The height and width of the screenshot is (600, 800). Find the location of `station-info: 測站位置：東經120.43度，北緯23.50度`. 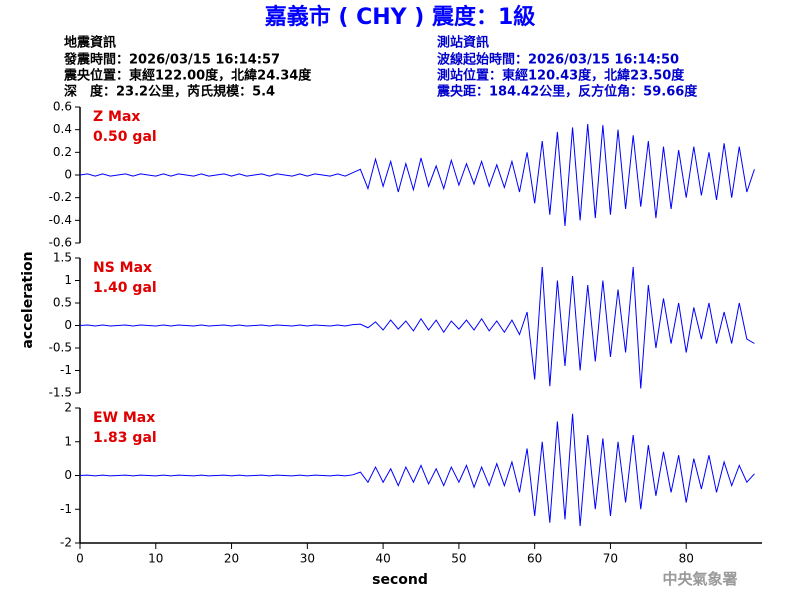

station-info: 測站位置：東經120.43度，北緯23.50度 is located at coordinates (561, 76).